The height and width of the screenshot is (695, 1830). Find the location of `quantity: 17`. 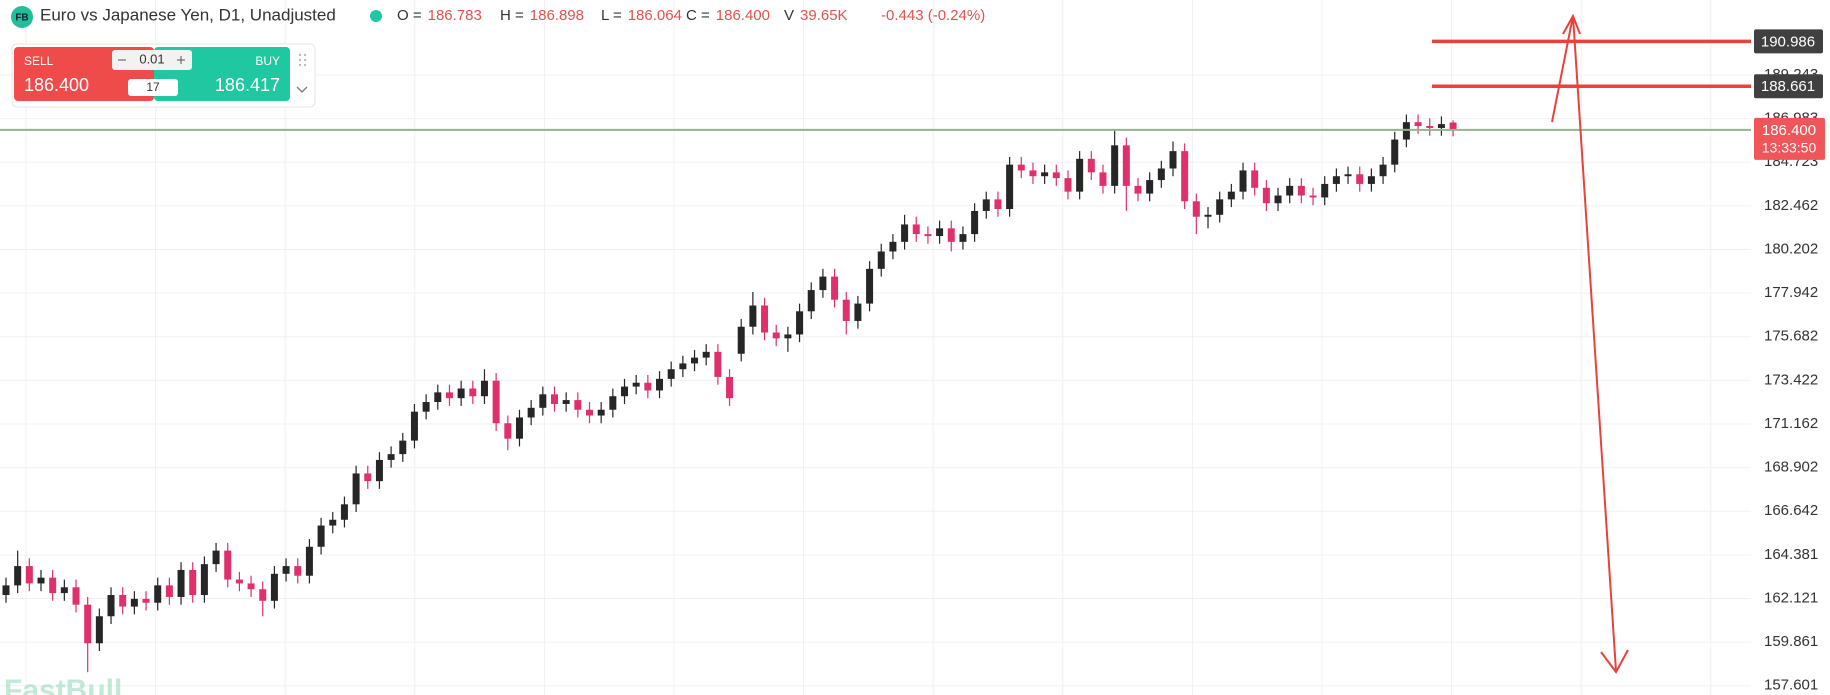

quantity: 17 is located at coordinates (153, 87).